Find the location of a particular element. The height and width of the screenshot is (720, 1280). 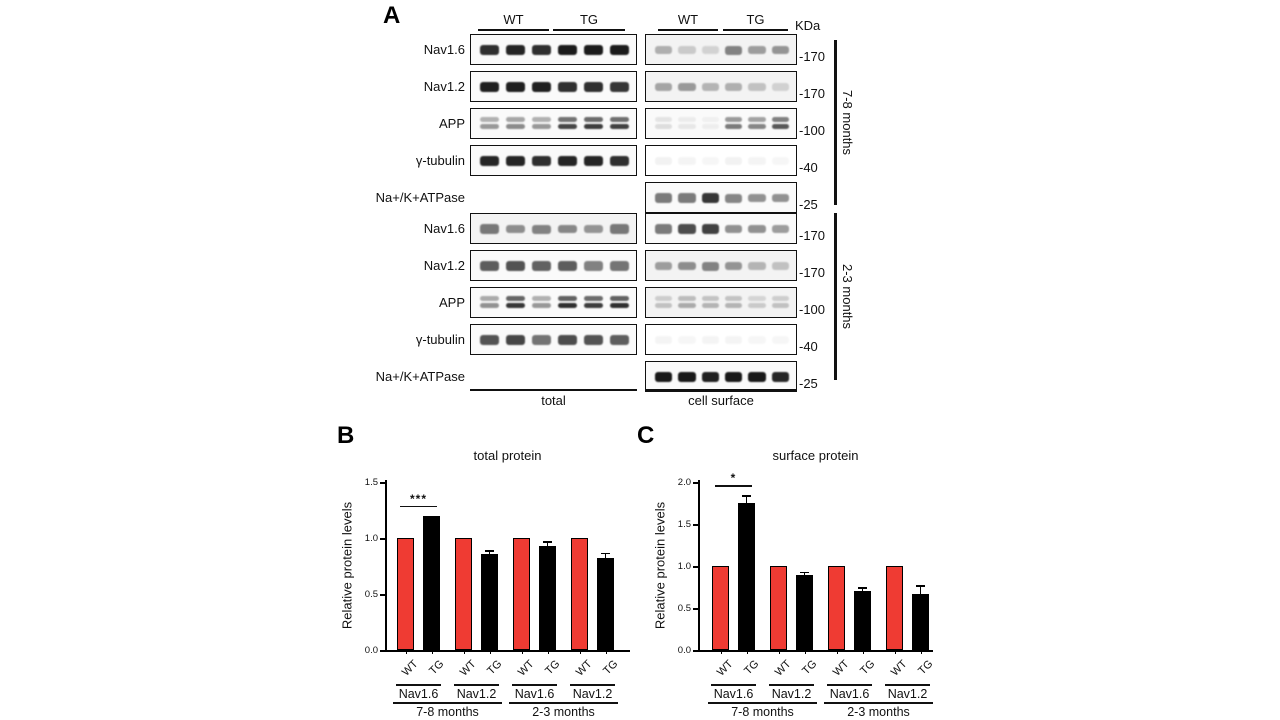

age-group-label: 2-3 months is located at coordinates (878, 712).